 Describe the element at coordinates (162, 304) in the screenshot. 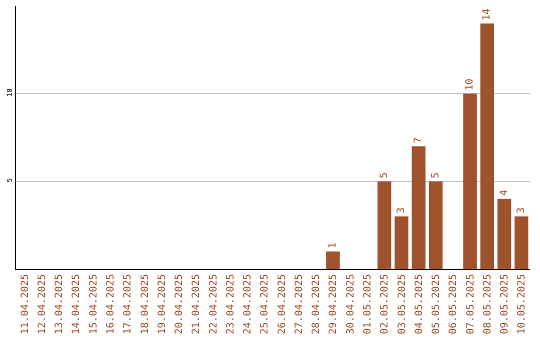

I see `x-tick-label: 19.04.2025` at that location.